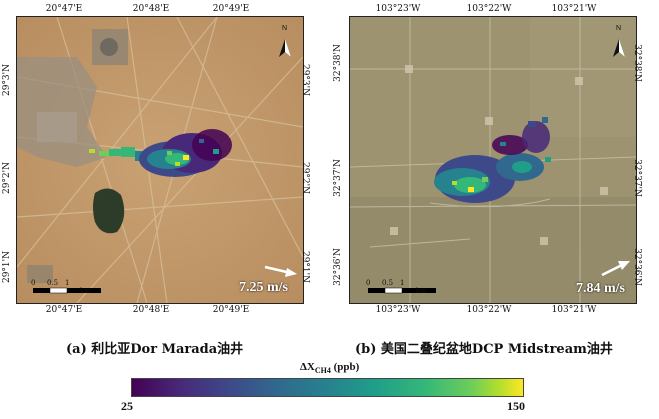  I want to click on lat-tick-right: 29°2'N, so click(305, 178).